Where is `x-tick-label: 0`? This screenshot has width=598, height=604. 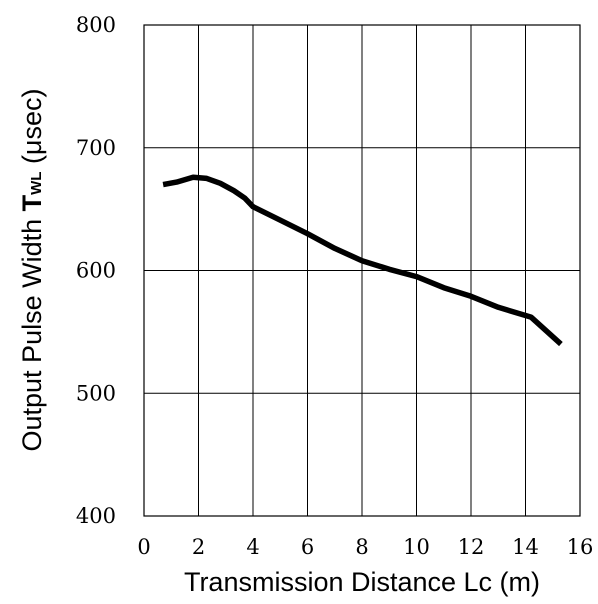
x-tick-label: 0 is located at coordinates (143, 547).